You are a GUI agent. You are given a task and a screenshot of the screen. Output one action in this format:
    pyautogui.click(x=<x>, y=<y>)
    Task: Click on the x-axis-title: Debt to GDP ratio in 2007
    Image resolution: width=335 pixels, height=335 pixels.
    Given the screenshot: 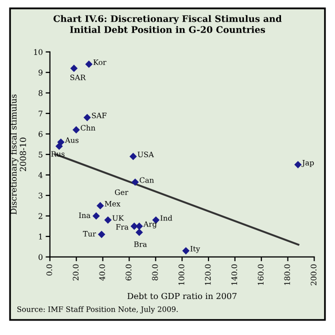 What is the action you would take?
    pyautogui.click(x=182, y=296)
    